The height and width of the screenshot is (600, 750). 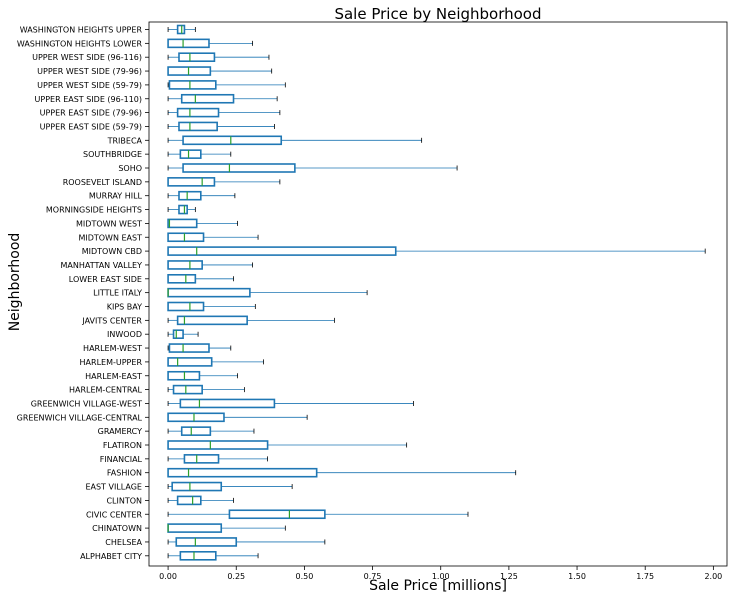 I want to click on category-label: LOWER EAST SIDE, so click(x=105, y=279).